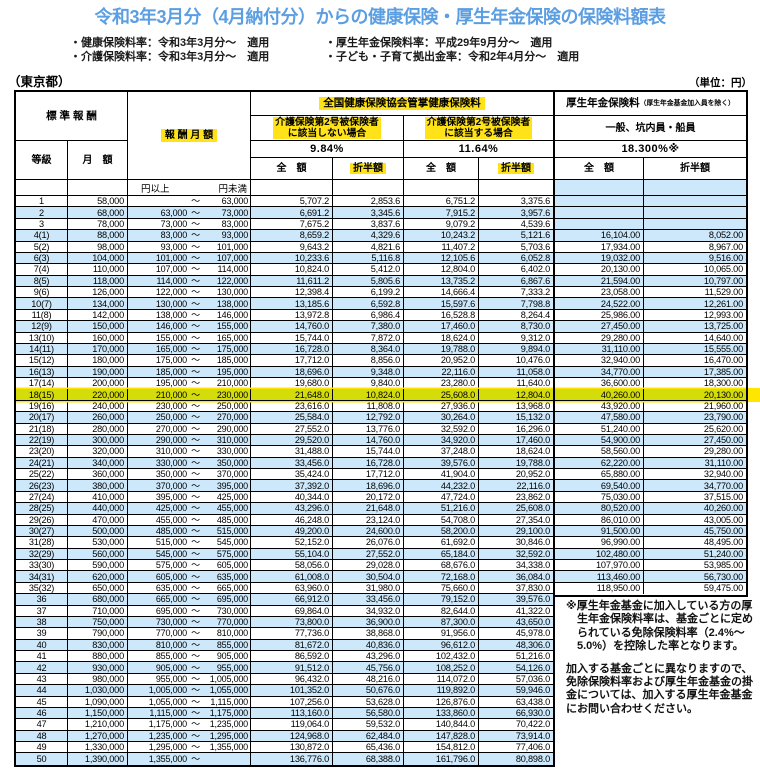  I want to click on cell: 130,000 ～ 138,000, so click(189, 303).